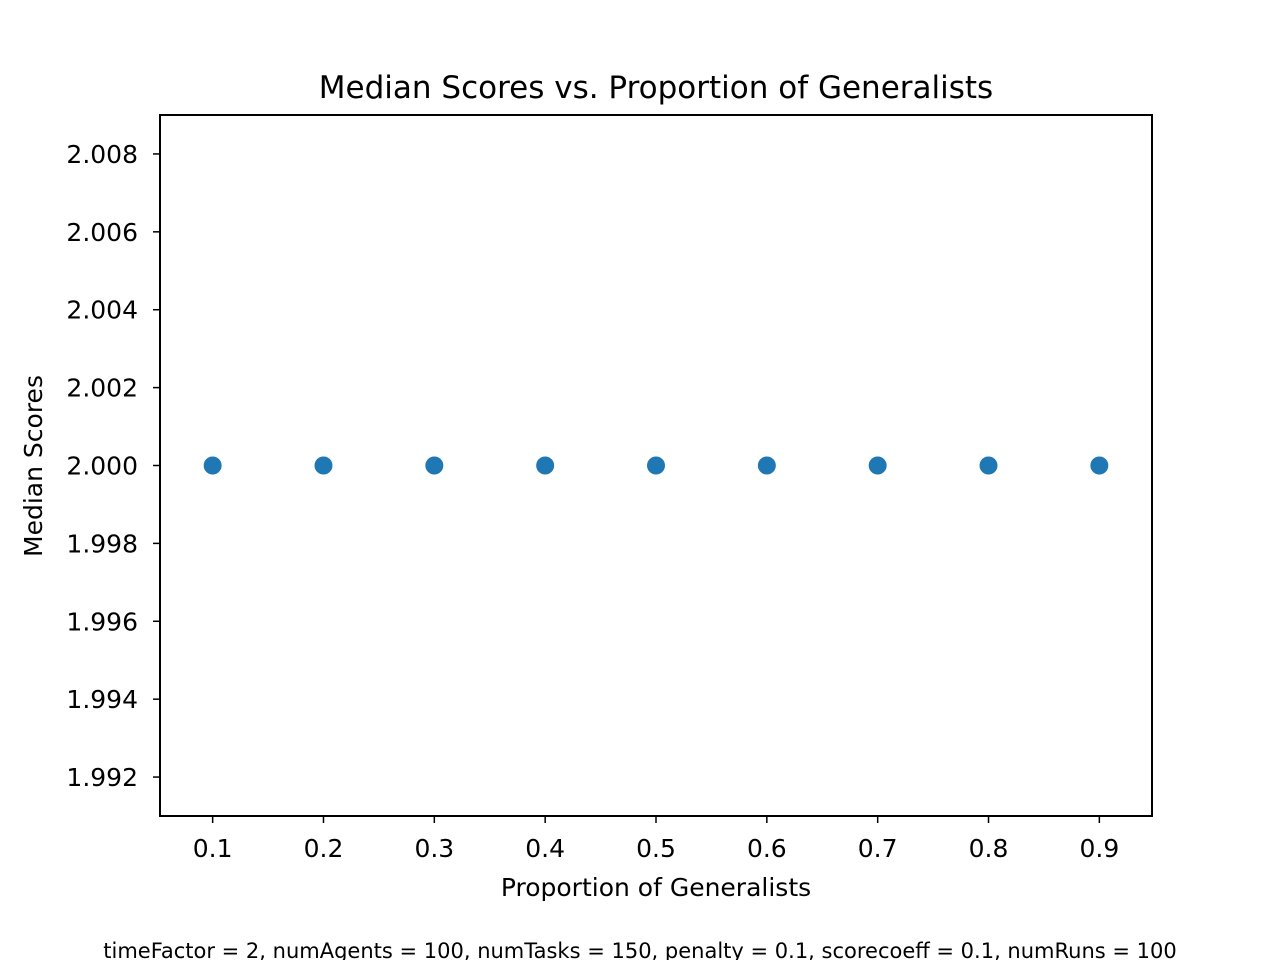 The width and height of the screenshot is (1280, 960). What do you see at coordinates (102, 543) in the screenshot?
I see `y-tick-label: 1.998` at bounding box center [102, 543].